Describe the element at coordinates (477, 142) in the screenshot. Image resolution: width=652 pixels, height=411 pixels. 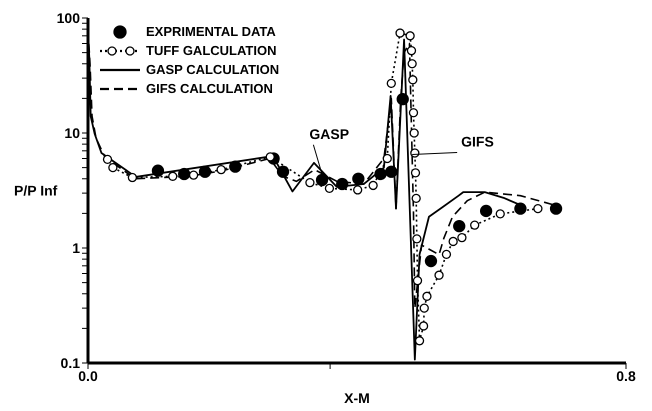
I see `annotation: GIFS` at that location.